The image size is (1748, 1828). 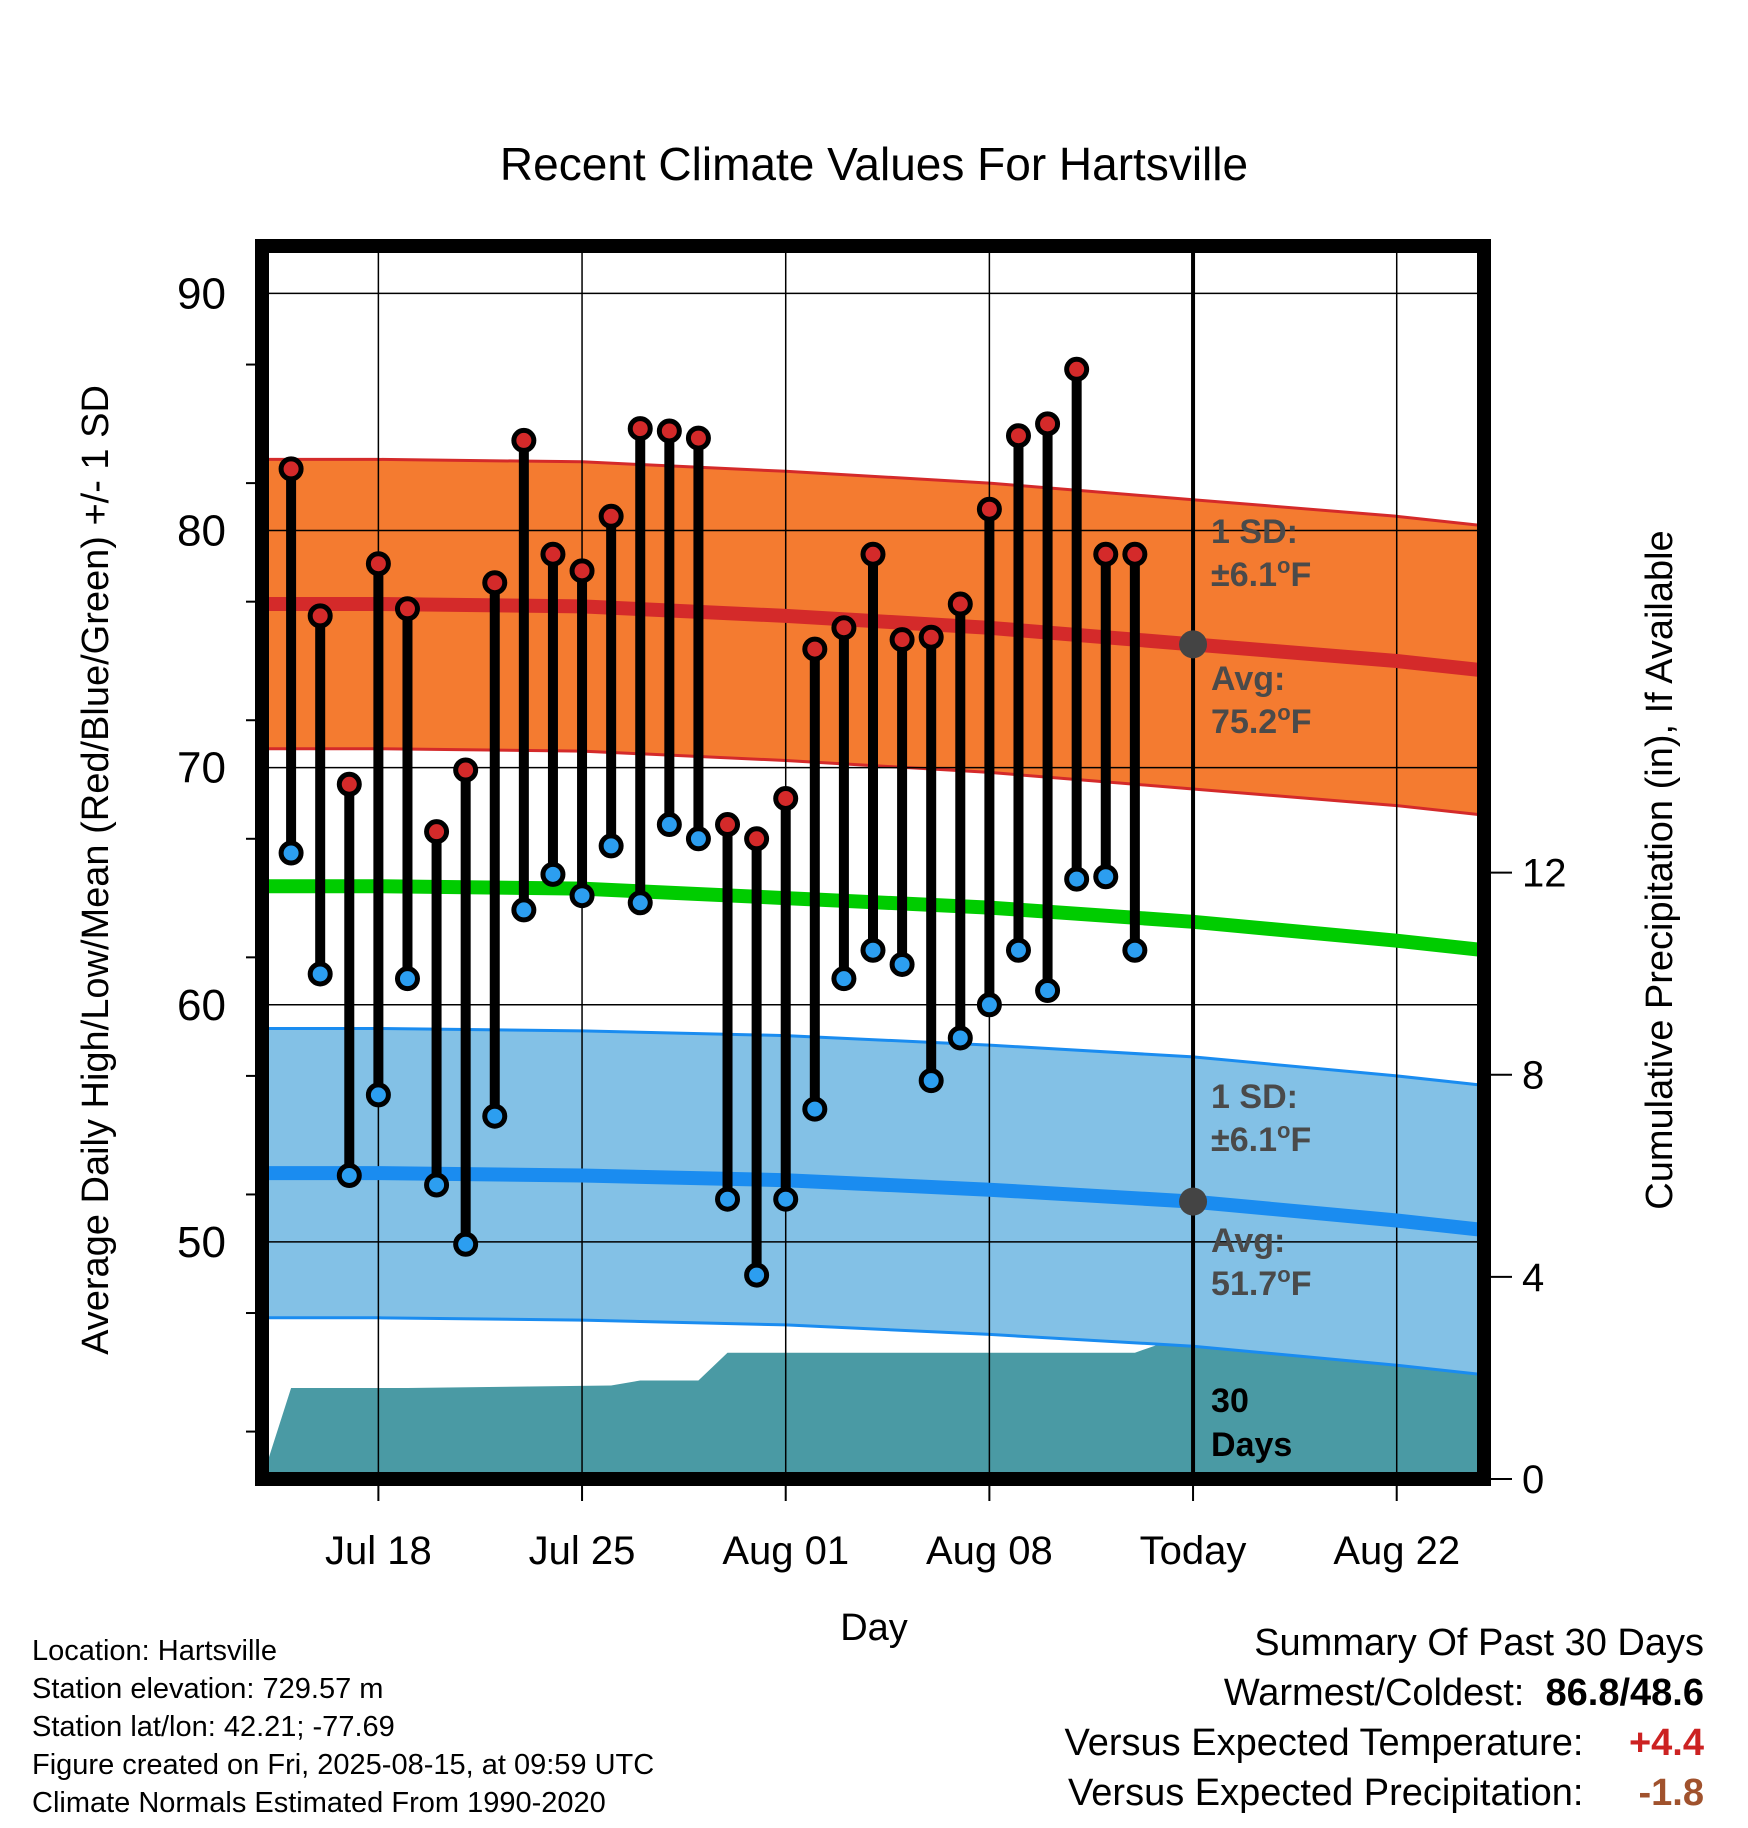 I want to click on days-count-label: 30, so click(x=1230, y=1401).